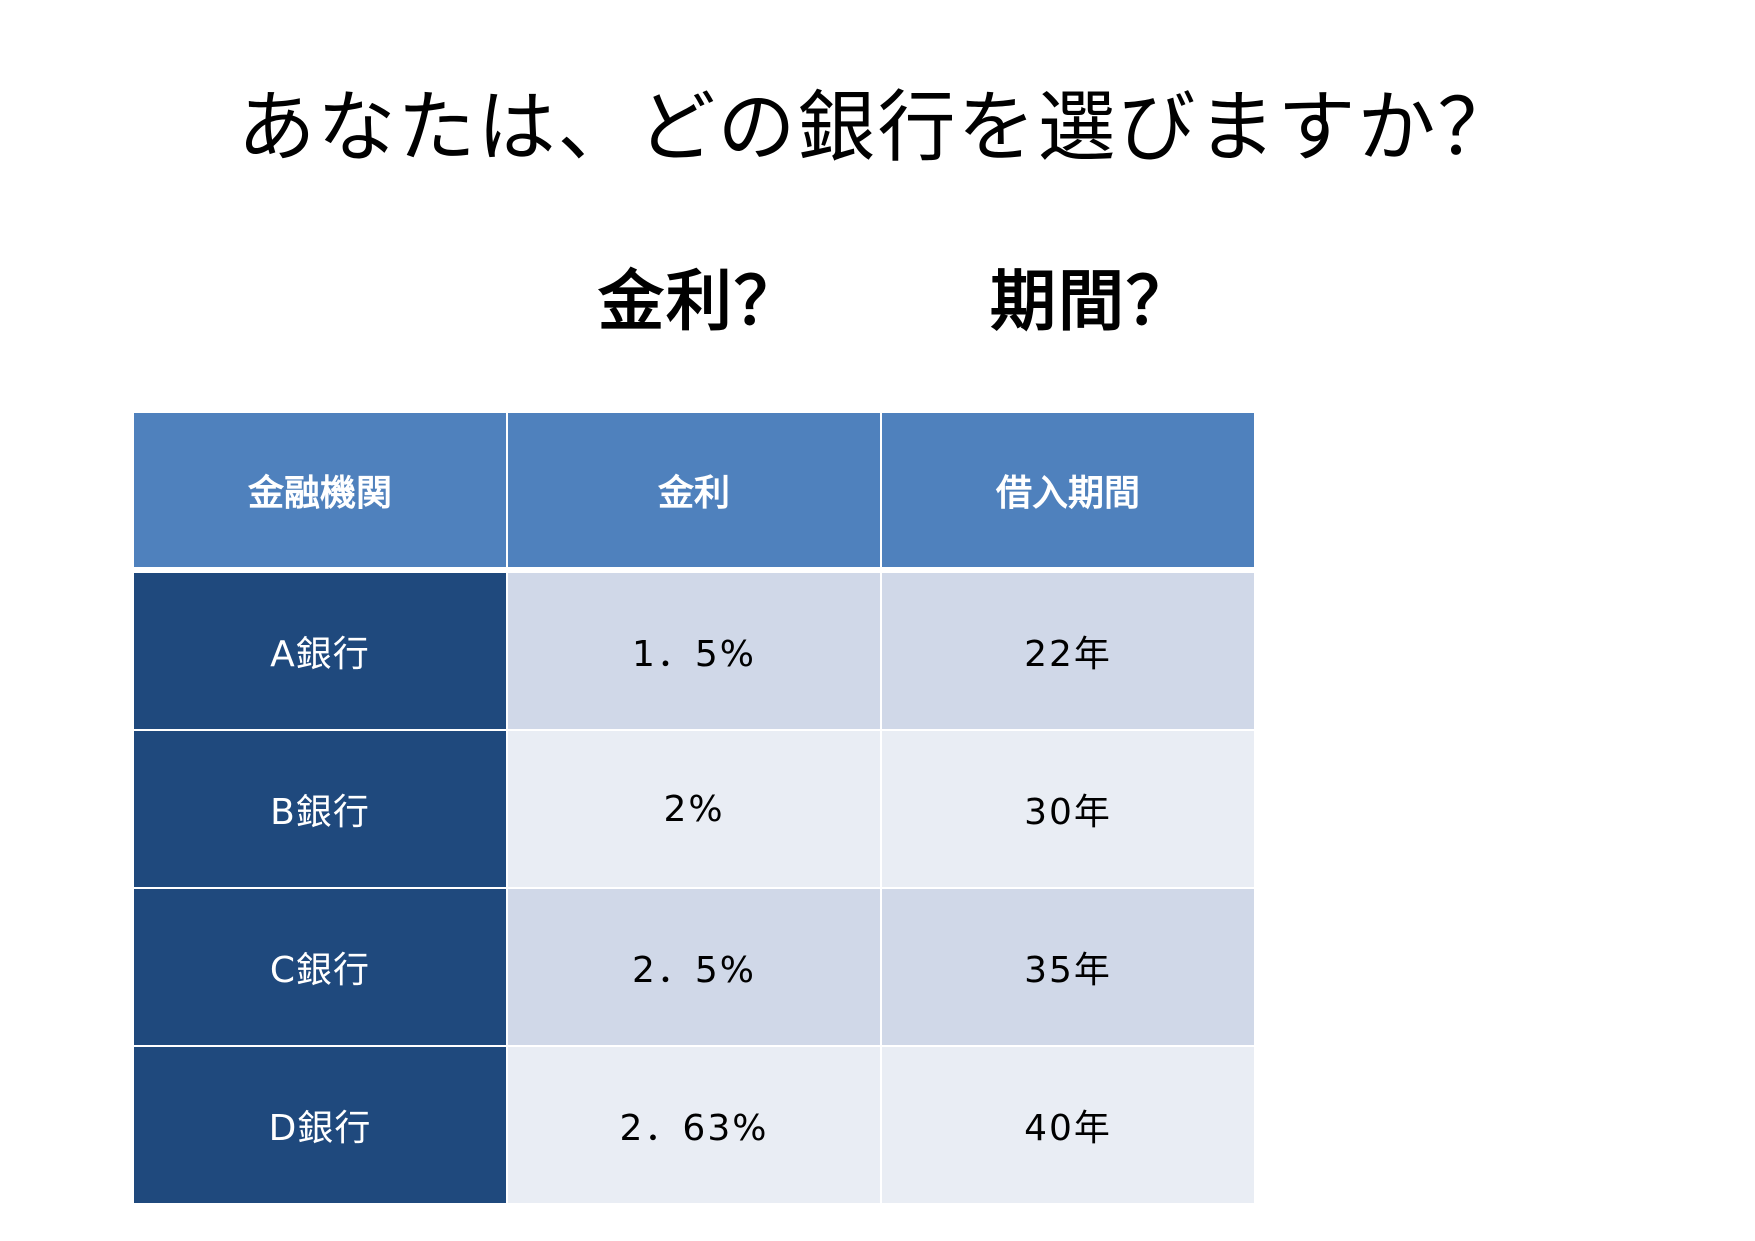 The width and height of the screenshot is (1755, 1241). I want to click on interest-rate: 1．5%, so click(694, 650).